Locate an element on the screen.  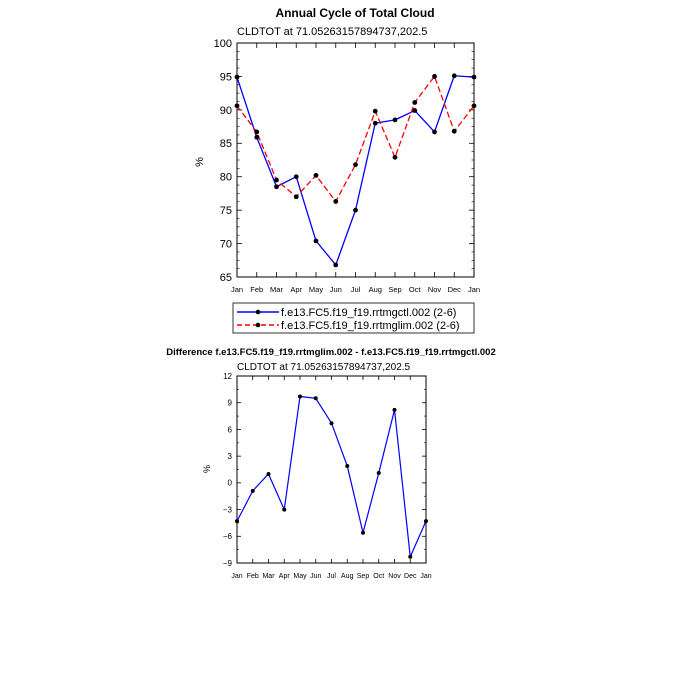
y-tick-label: 80 is located at coordinates (226, 178).